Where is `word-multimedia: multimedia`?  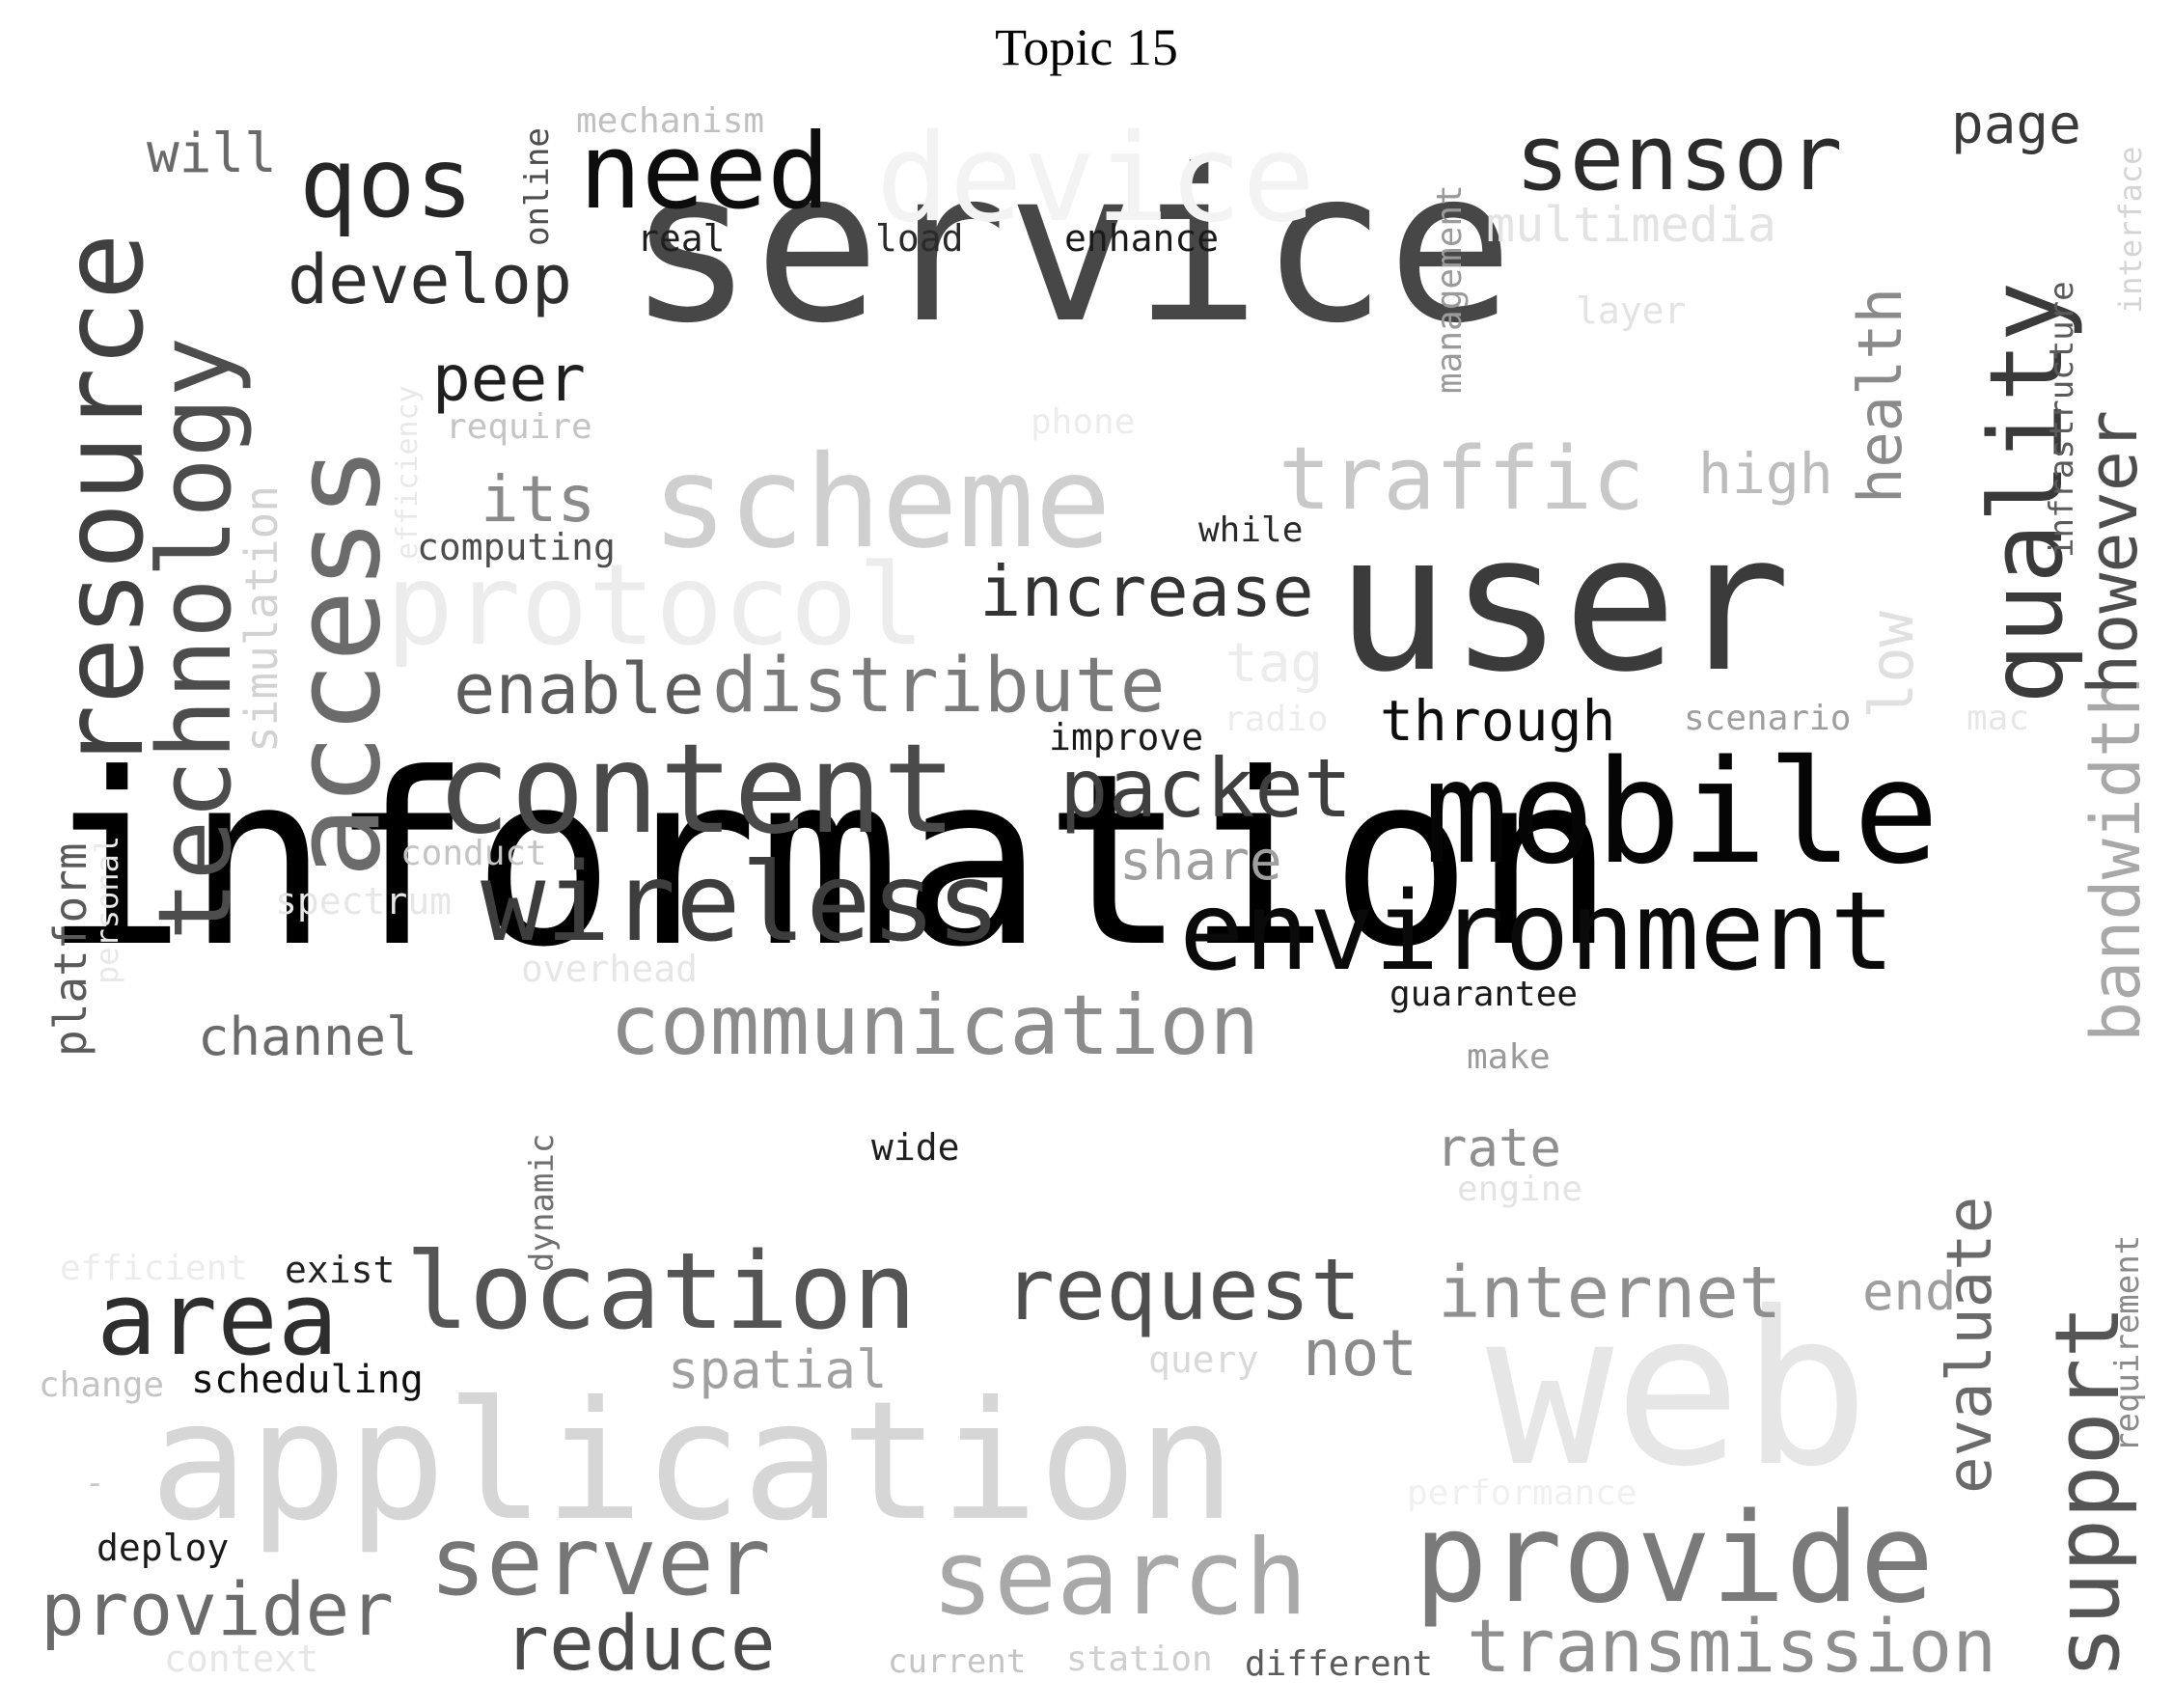 word-multimedia: multimedia is located at coordinates (1631, 225).